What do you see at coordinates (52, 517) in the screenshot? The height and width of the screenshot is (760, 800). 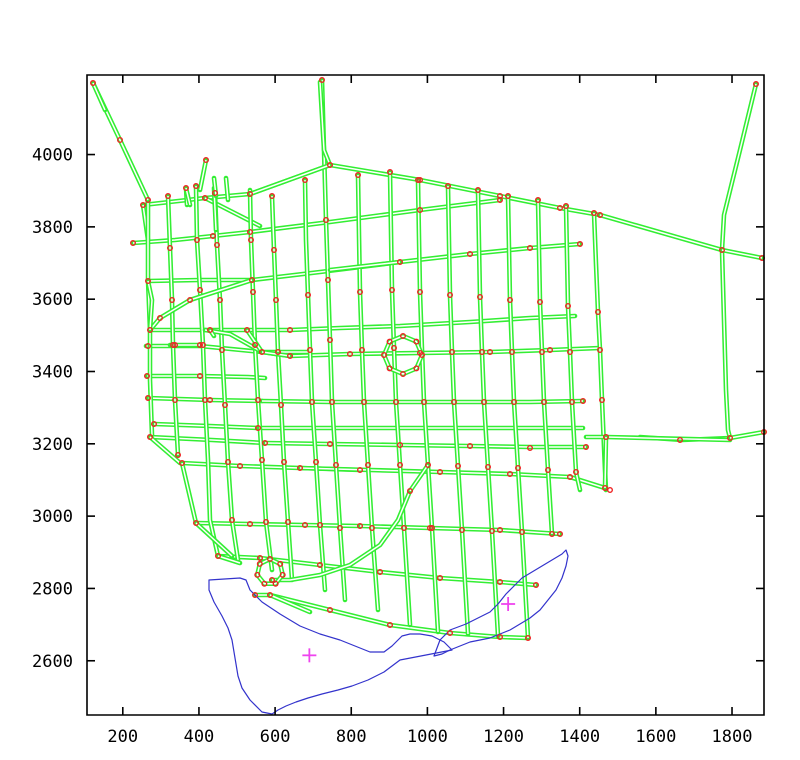 I see `y-tick-label: 3000` at bounding box center [52, 517].